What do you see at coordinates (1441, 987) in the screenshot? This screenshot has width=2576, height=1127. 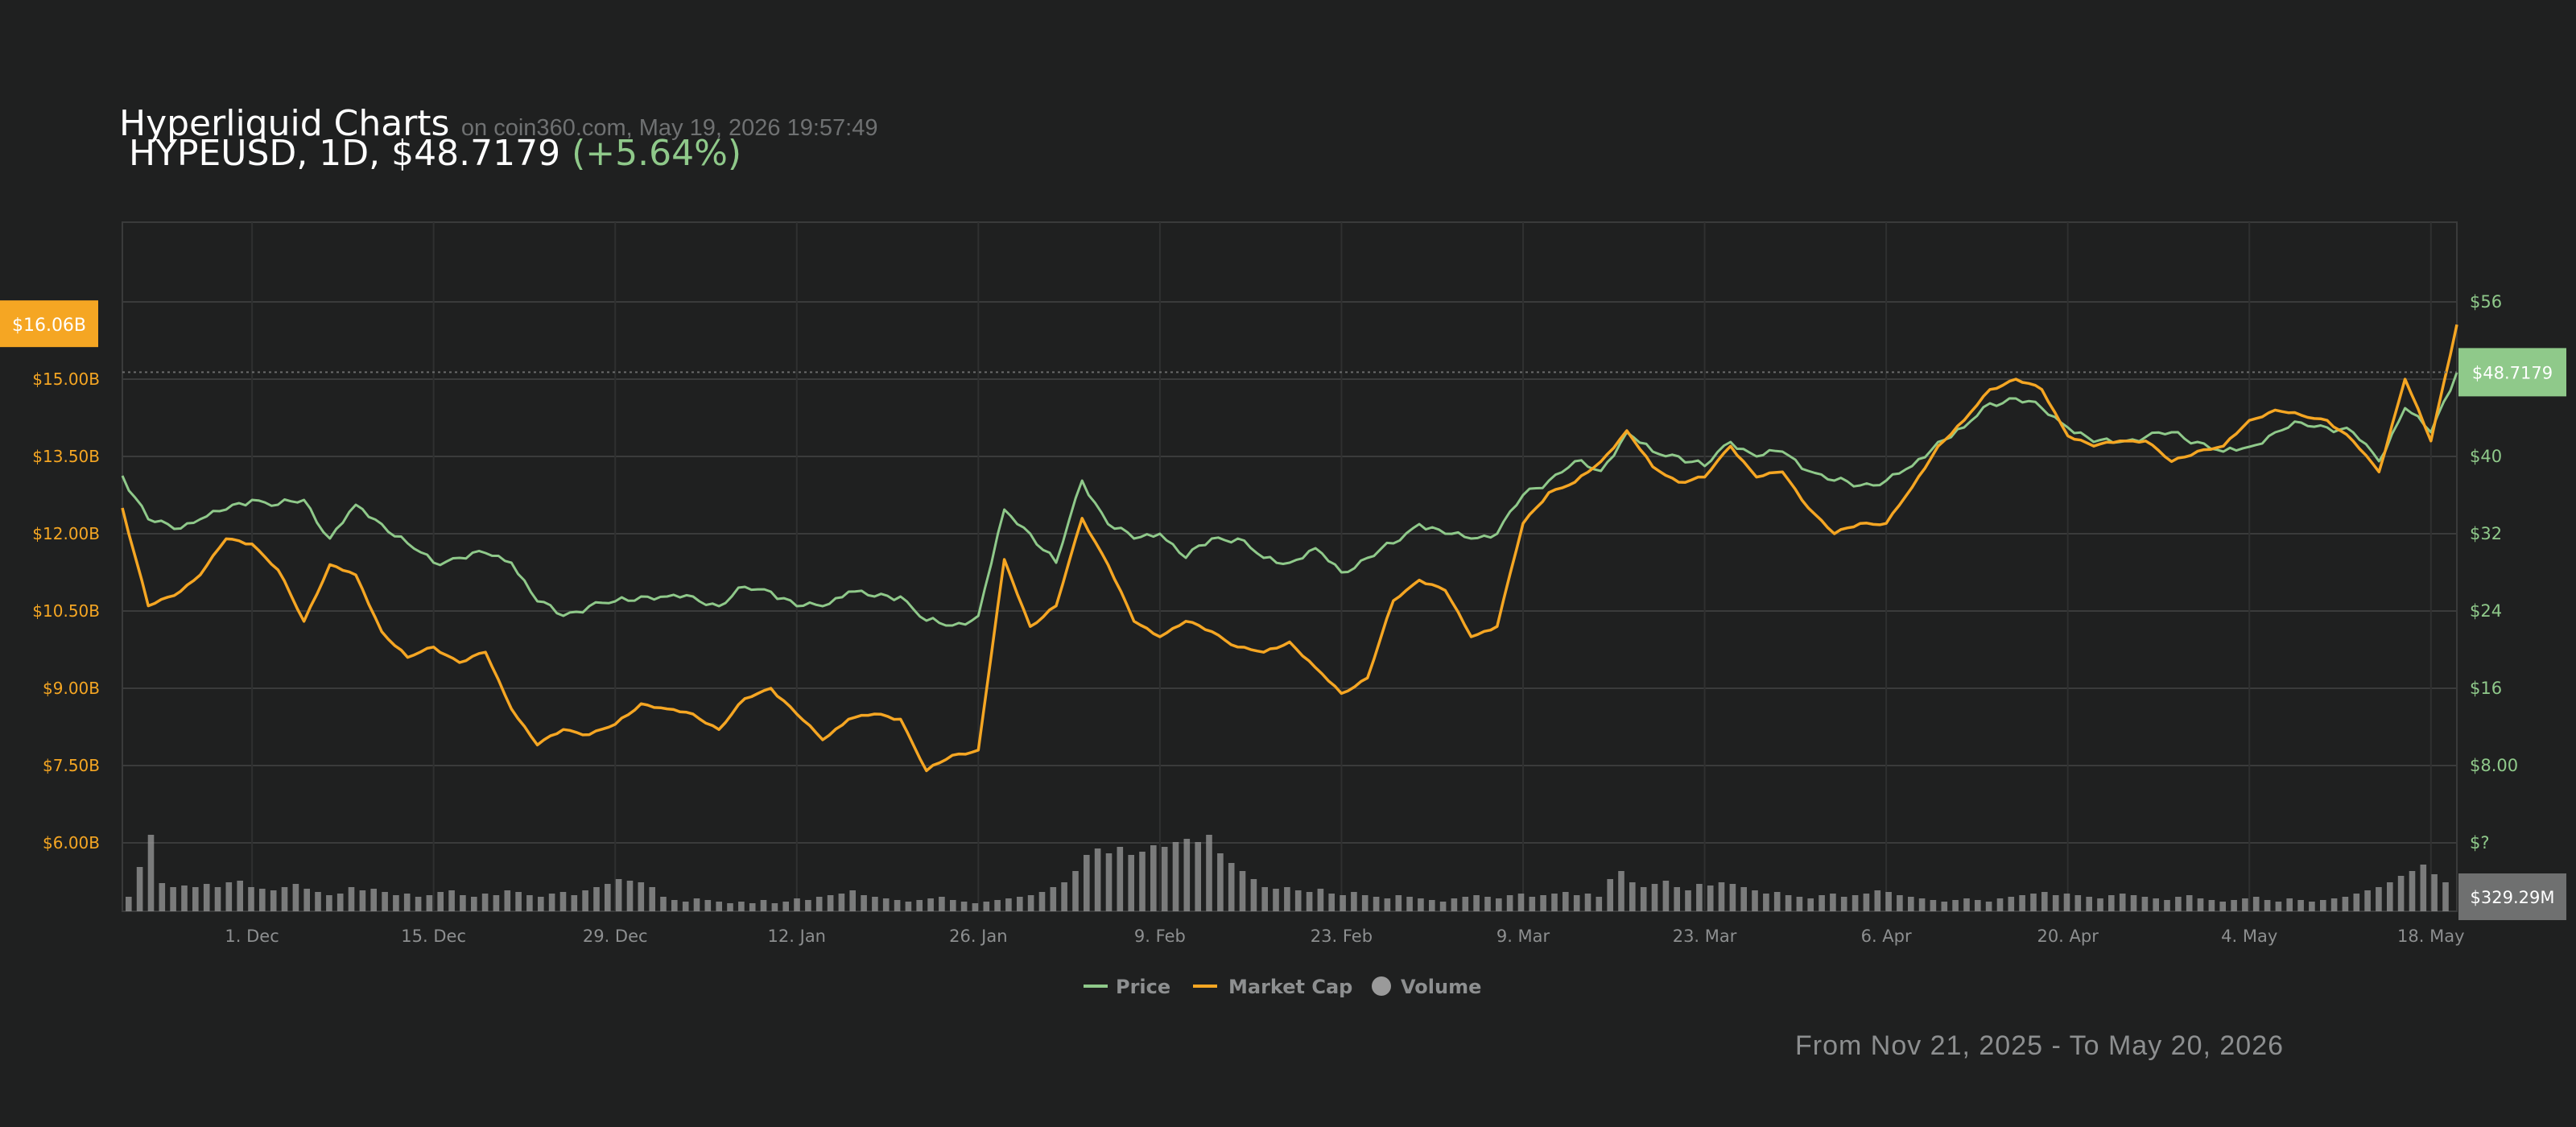 I see `legend-label-volume: Volume` at bounding box center [1441, 987].